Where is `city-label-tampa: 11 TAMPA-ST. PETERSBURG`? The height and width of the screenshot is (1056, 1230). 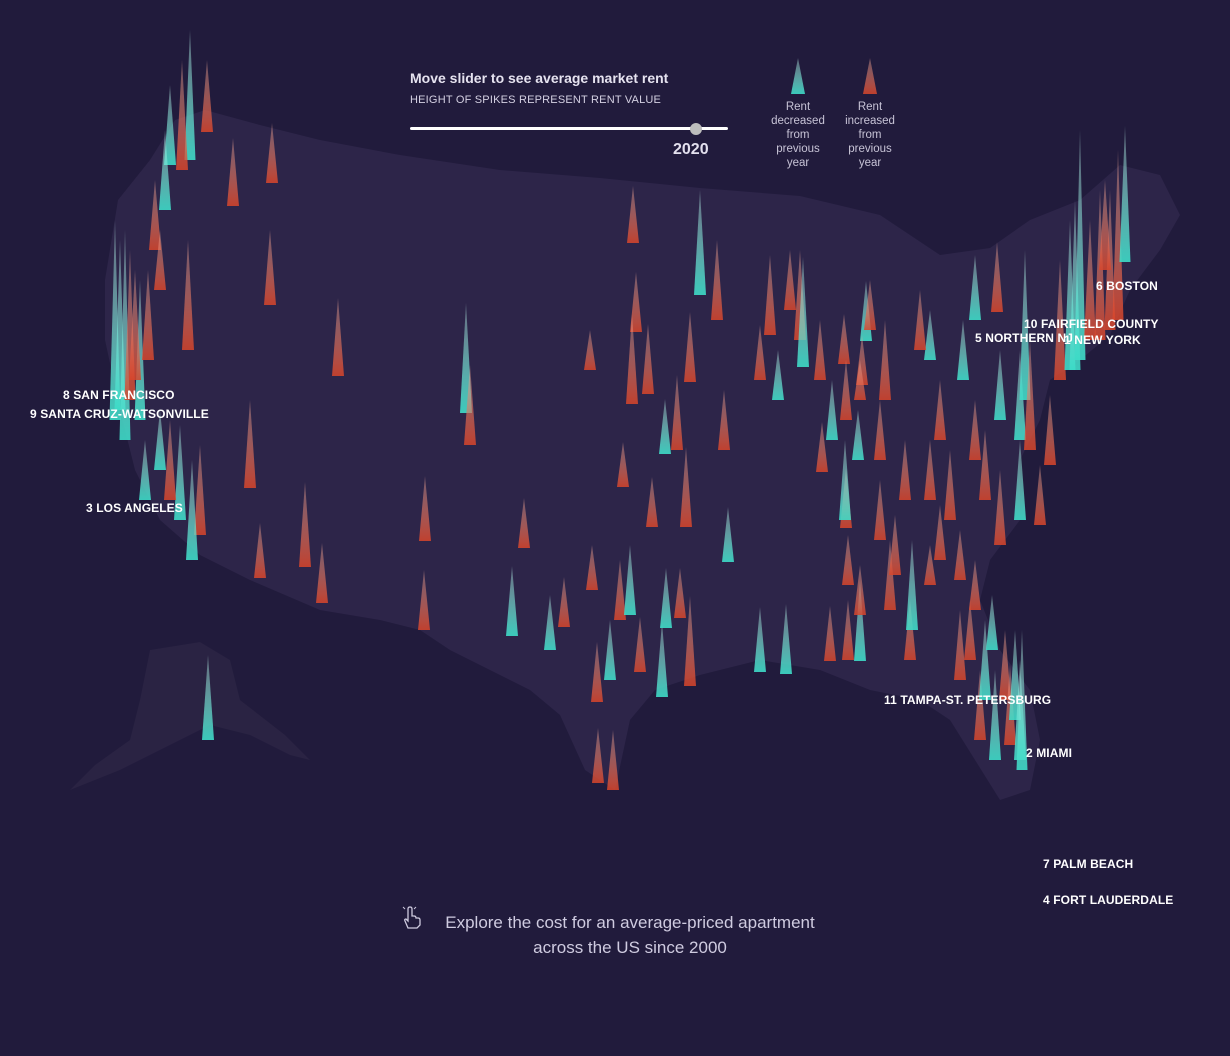 city-label-tampa: 11 TAMPA-ST. PETERSBURG is located at coordinates (968, 700).